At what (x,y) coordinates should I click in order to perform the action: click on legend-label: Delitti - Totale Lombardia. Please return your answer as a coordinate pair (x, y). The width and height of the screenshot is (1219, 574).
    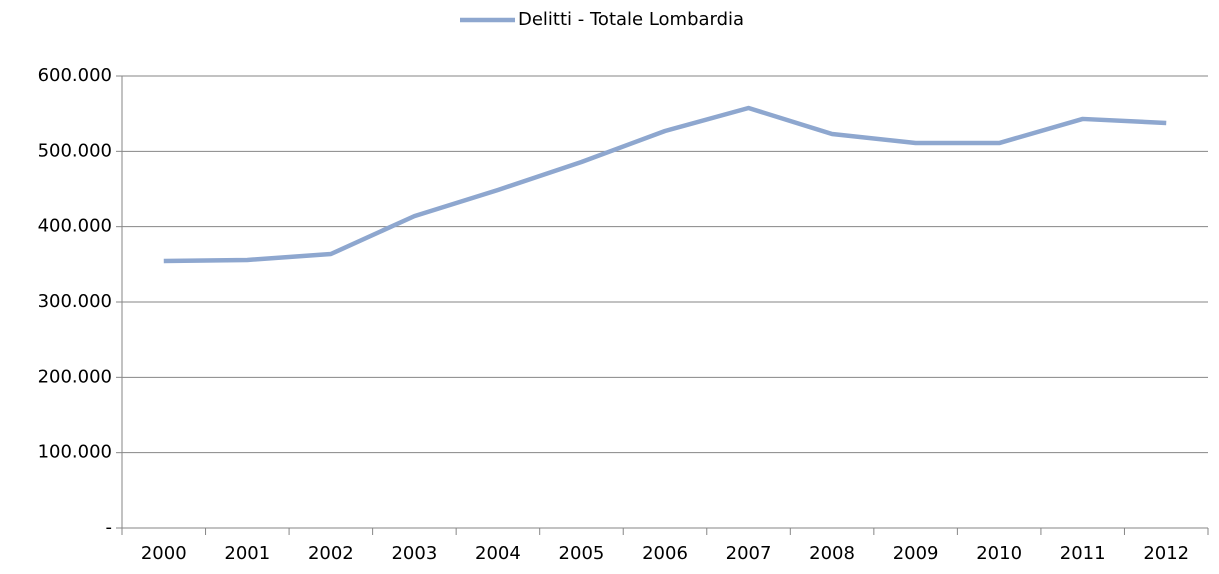
    Looking at the image, I should click on (631, 19).